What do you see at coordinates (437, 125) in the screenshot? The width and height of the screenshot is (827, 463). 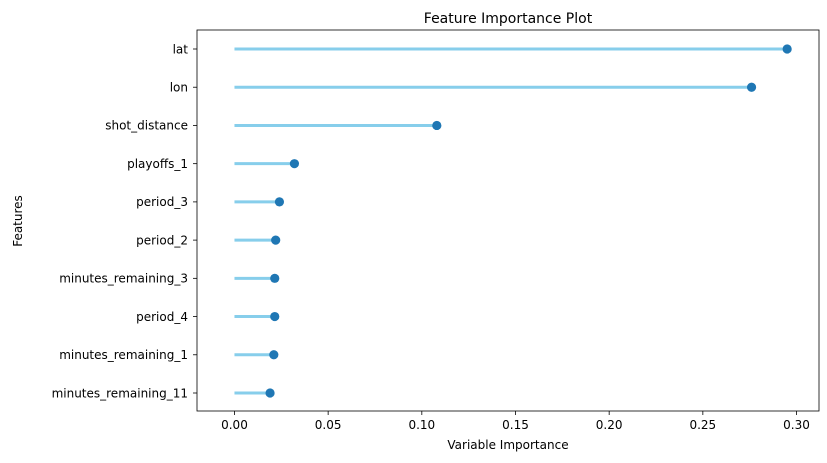 I see `marker-shot-distance` at bounding box center [437, 125].